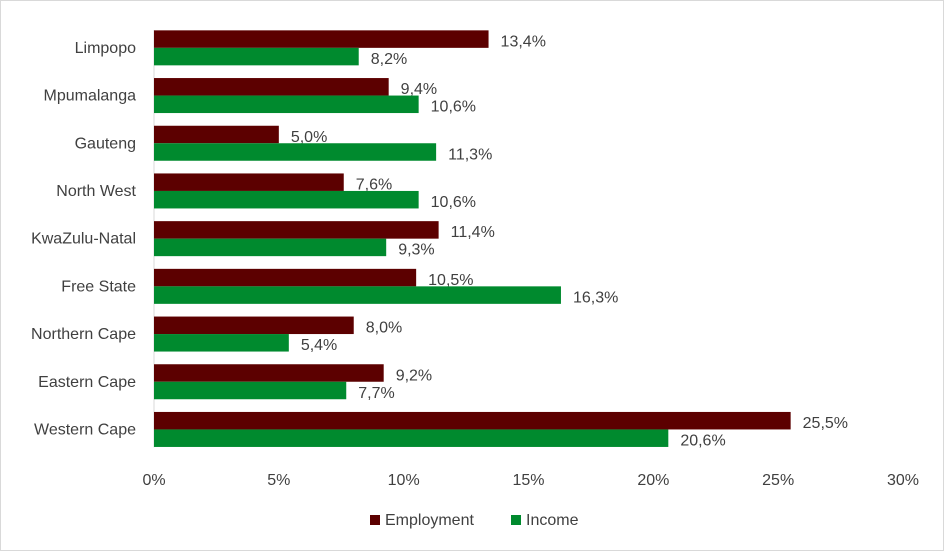  What do you see at coordinates (105, 143) in the screenshot?
I see `category-label: Gauteng` at bounding box center [105, 143].